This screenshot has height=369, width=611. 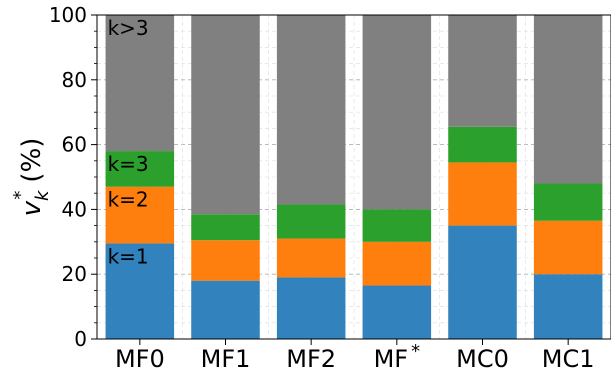 I want to click on segment-label: k=2, so click(x=128, y=200).